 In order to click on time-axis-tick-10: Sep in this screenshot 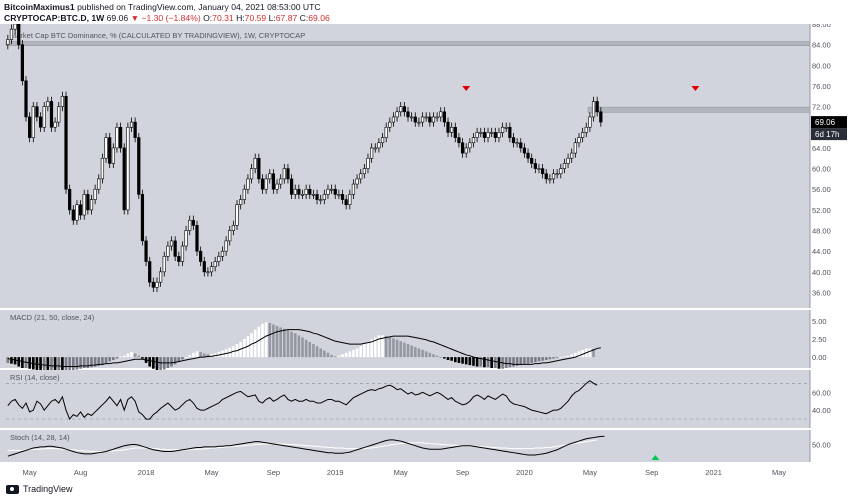, I will do `click(651, 472)`.